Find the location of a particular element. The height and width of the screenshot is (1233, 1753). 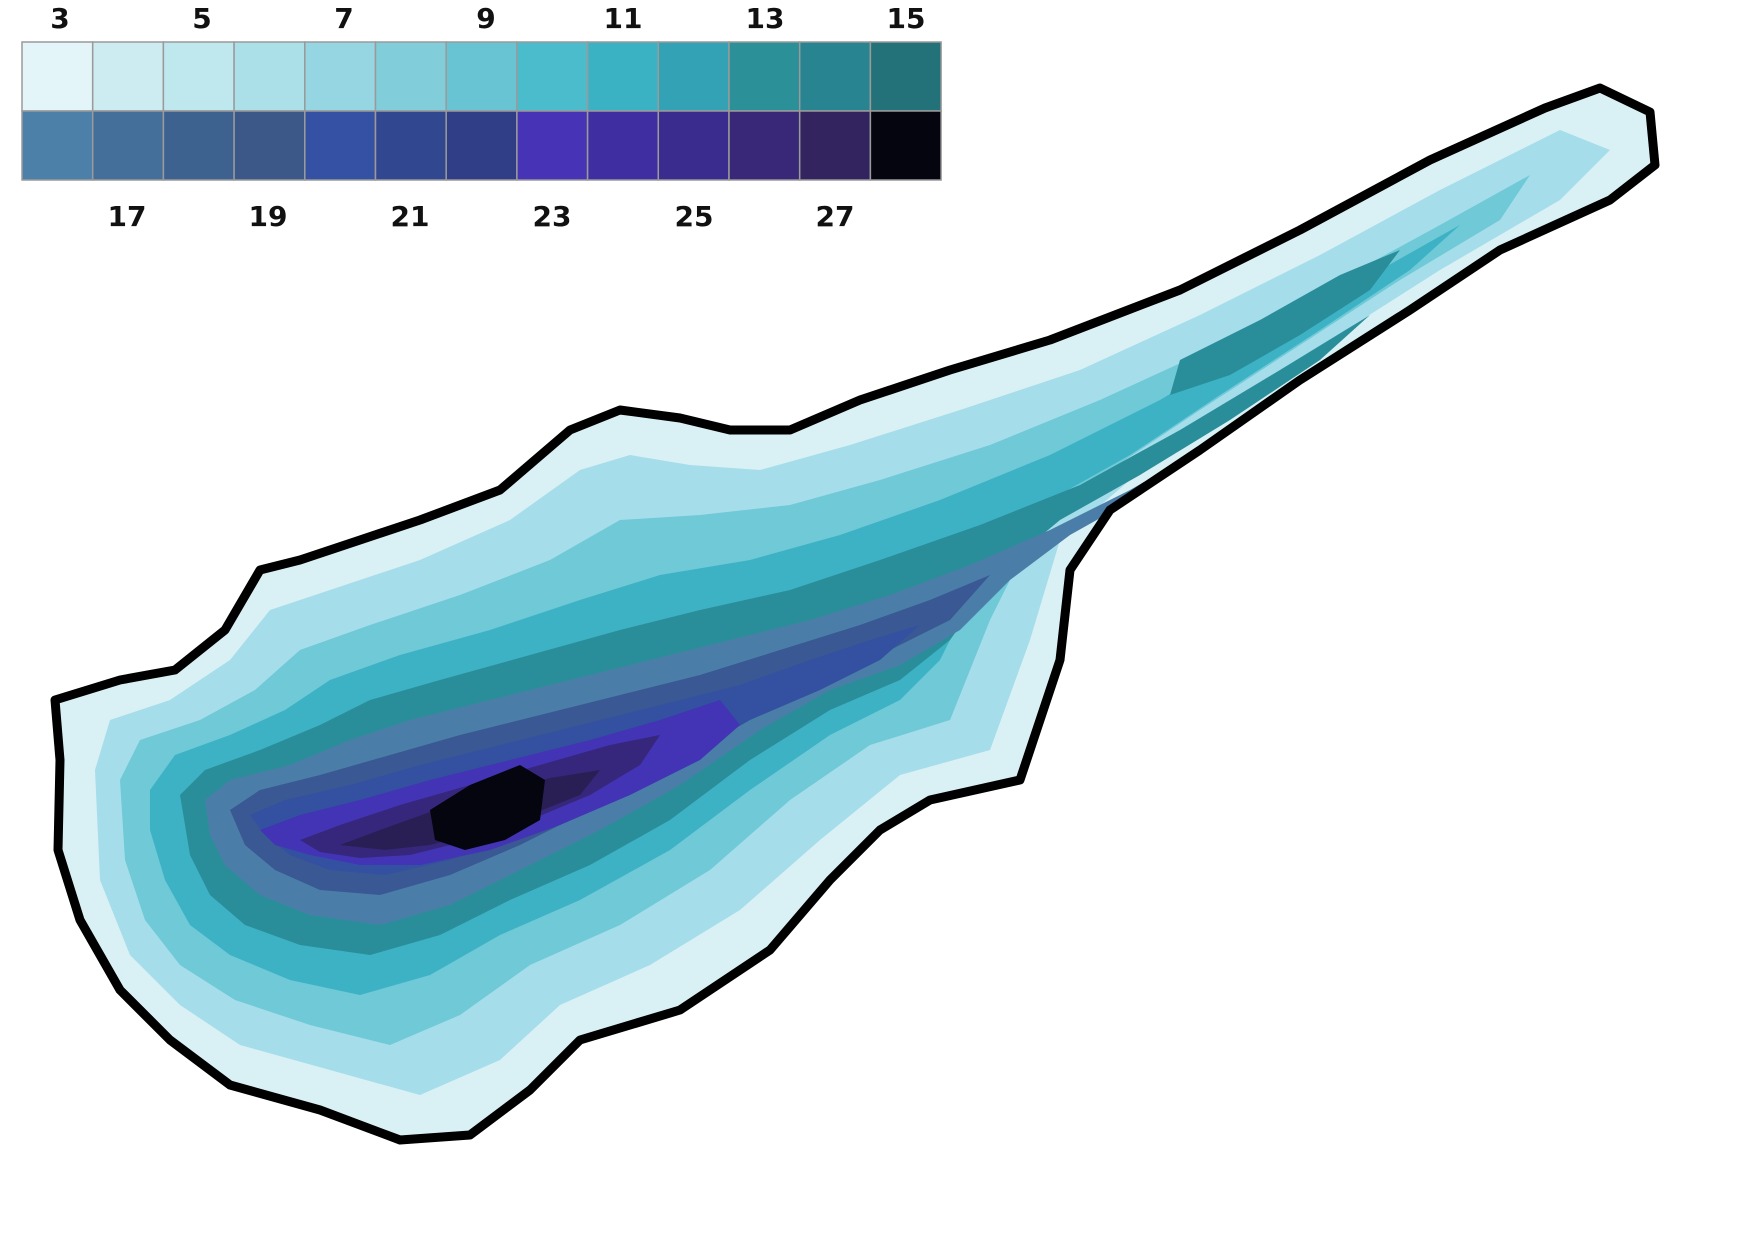

legend-label-5: 5 is located at coordinates (201, 18).